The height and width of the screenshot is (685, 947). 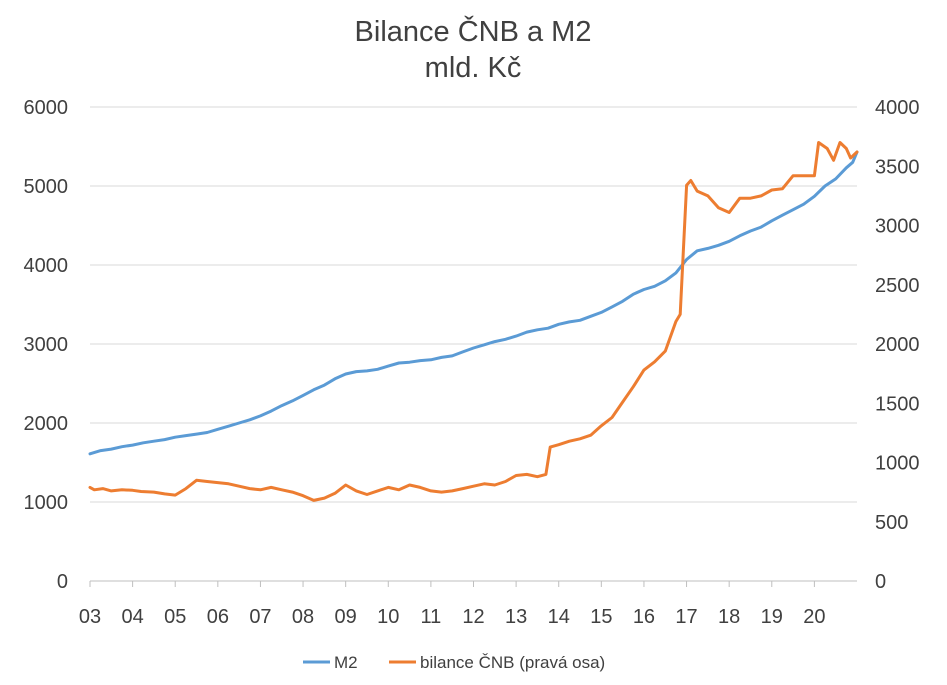 What do you see at coordinates (897, 286) in the screenshot?
I see `right-tick-label: 2500` at bounding box center [897, 286].